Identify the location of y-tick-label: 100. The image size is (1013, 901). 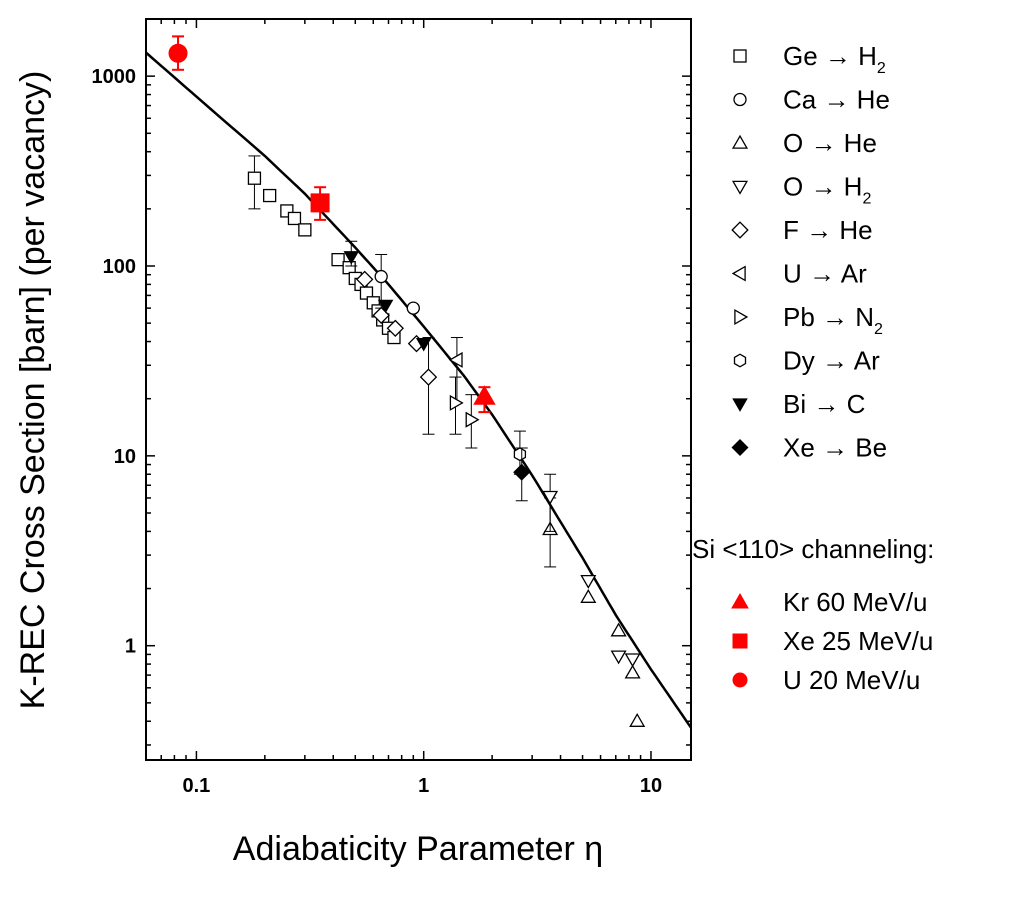
(119, 267).